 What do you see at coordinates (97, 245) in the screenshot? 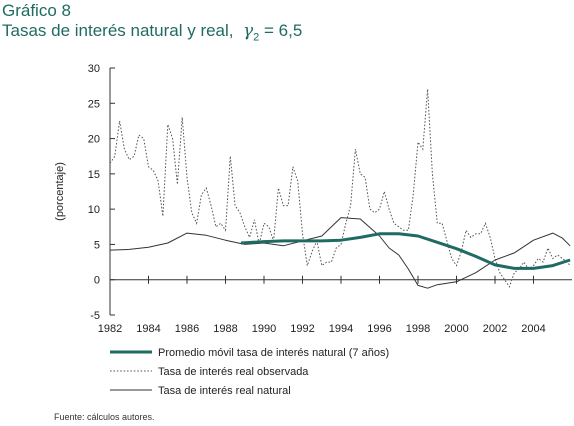
I see `y-tick-label: 5` at bounding box center [97, 245].